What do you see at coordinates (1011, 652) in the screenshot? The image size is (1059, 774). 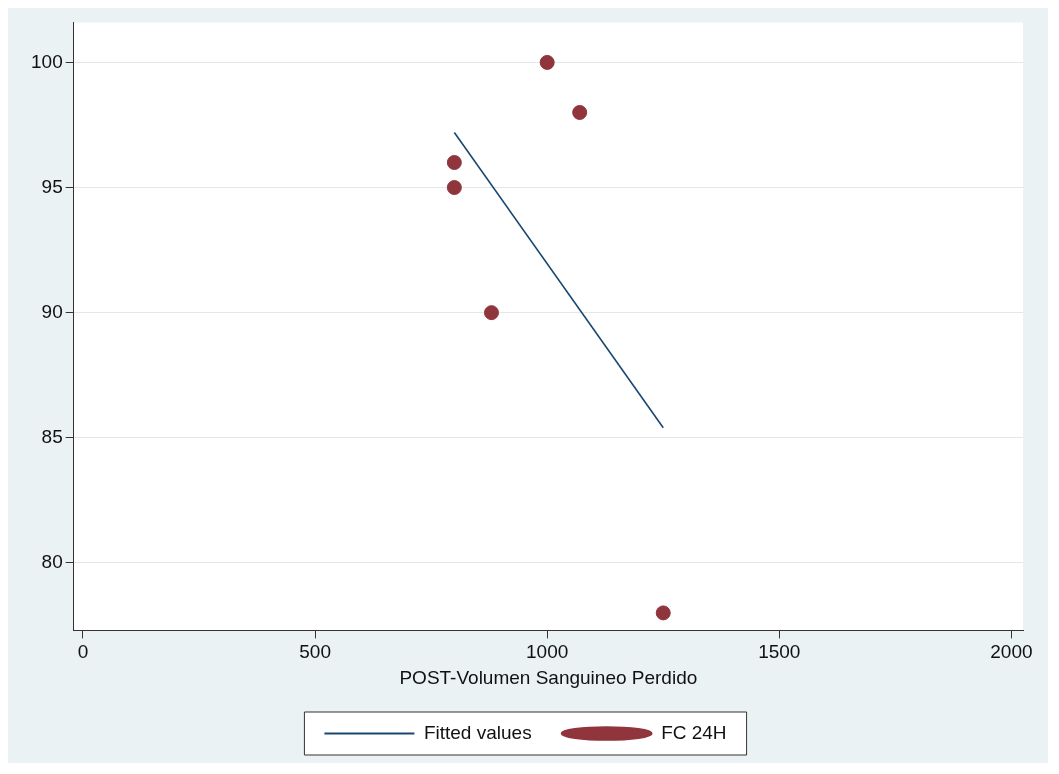 I see `x-tick-label: 2000` at bounding box center [1011, 652].